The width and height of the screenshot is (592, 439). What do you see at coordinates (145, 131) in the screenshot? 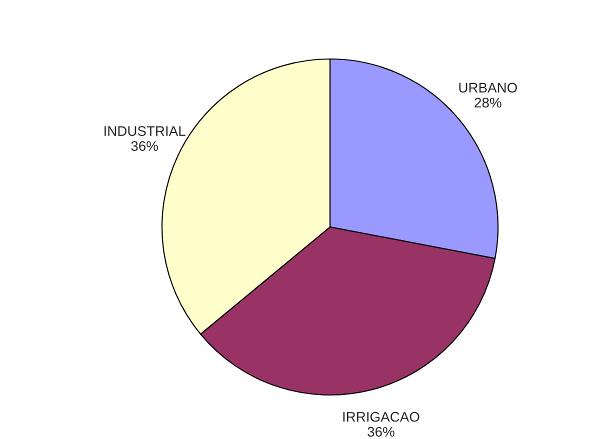
I see `slice-label: INDUSTRIAL` at bounding box center [145, 131].